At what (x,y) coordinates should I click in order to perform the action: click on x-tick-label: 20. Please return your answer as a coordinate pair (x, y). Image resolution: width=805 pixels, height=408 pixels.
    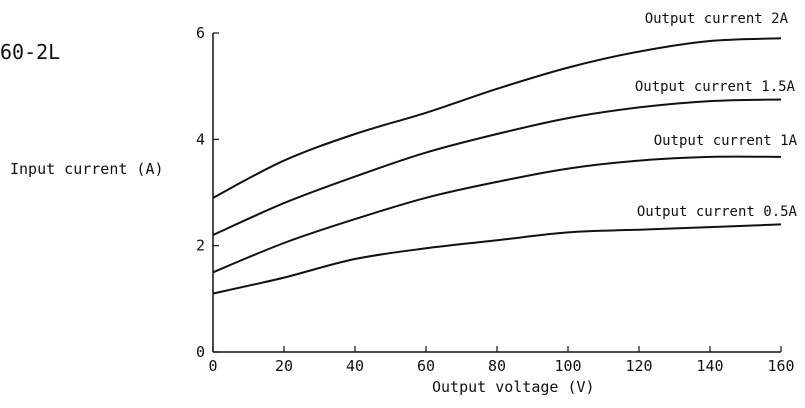
    Looking at the image, I should click on (284, 366).